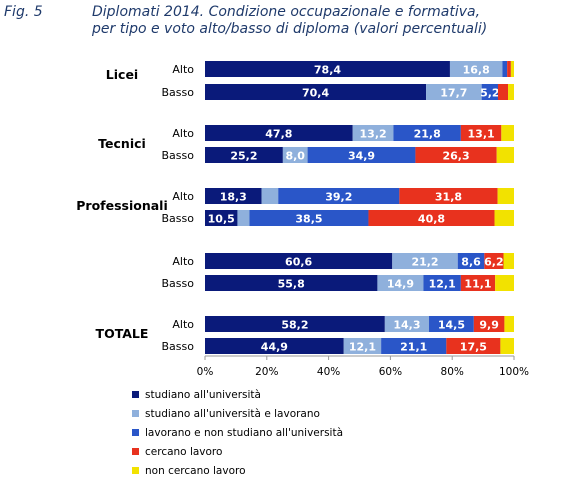 The image size is (571, 480). What do you see at coordinates (122, 74) in the screenshot?
I see `group-label: Licei` at bounding box center [122, 74].